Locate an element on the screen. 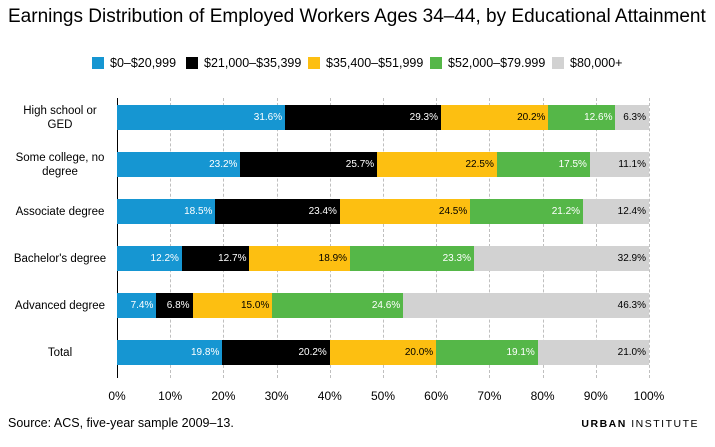  data-label: 17.5% is located at coordinates (572, 164).